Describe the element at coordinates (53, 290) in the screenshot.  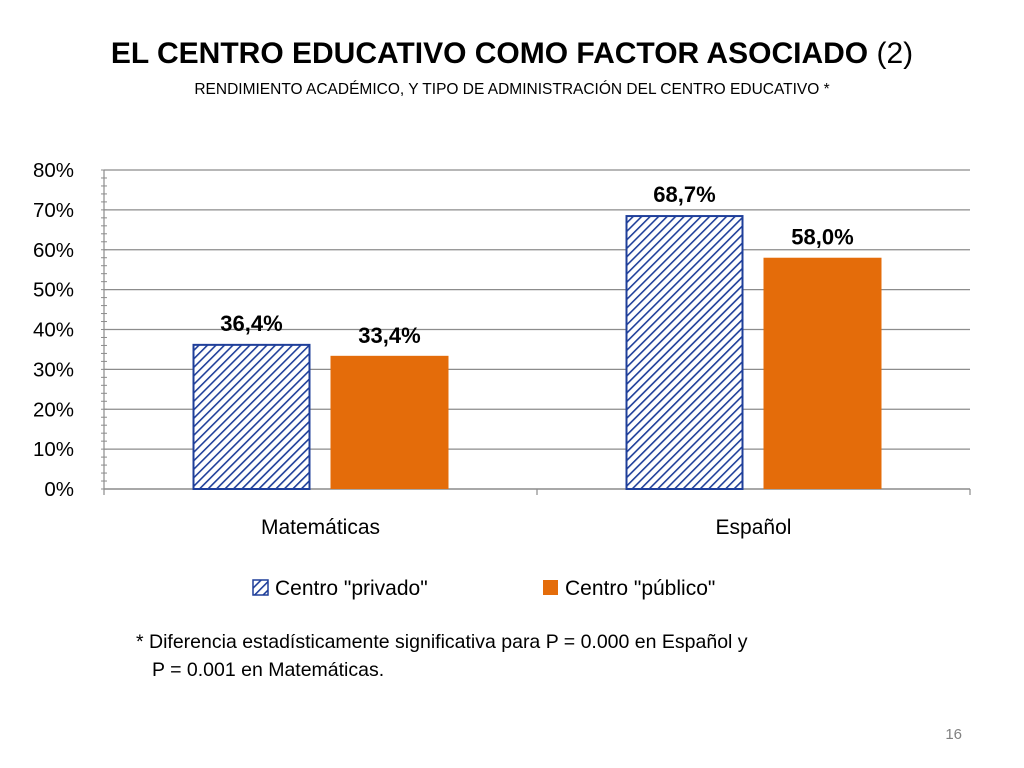
I see `y-tick-label: 50%` at that location.